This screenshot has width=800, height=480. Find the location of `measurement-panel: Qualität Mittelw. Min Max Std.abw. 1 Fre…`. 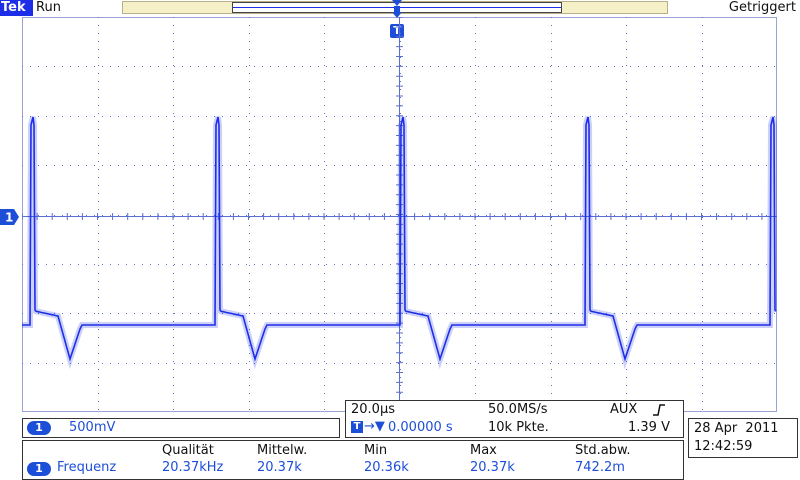

measurement-panel: Qualität Mittelw. Min Max Std.abw. 1 Fre… is located at coordinates (353, 460).